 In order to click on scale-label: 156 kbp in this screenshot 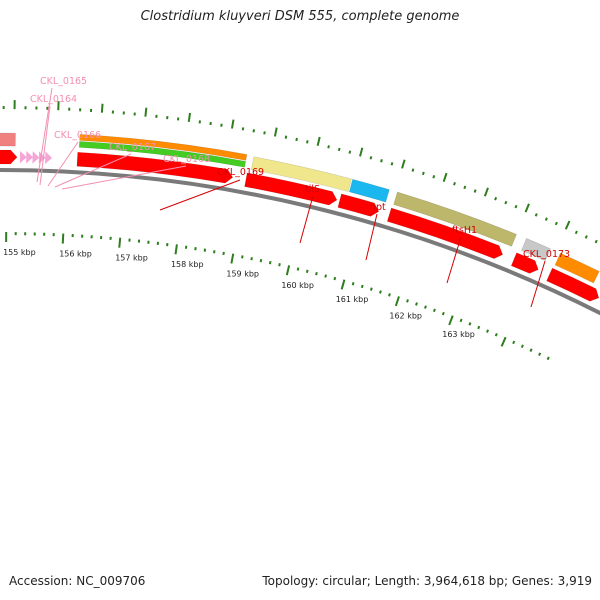, I will do `click(75, 254)`.